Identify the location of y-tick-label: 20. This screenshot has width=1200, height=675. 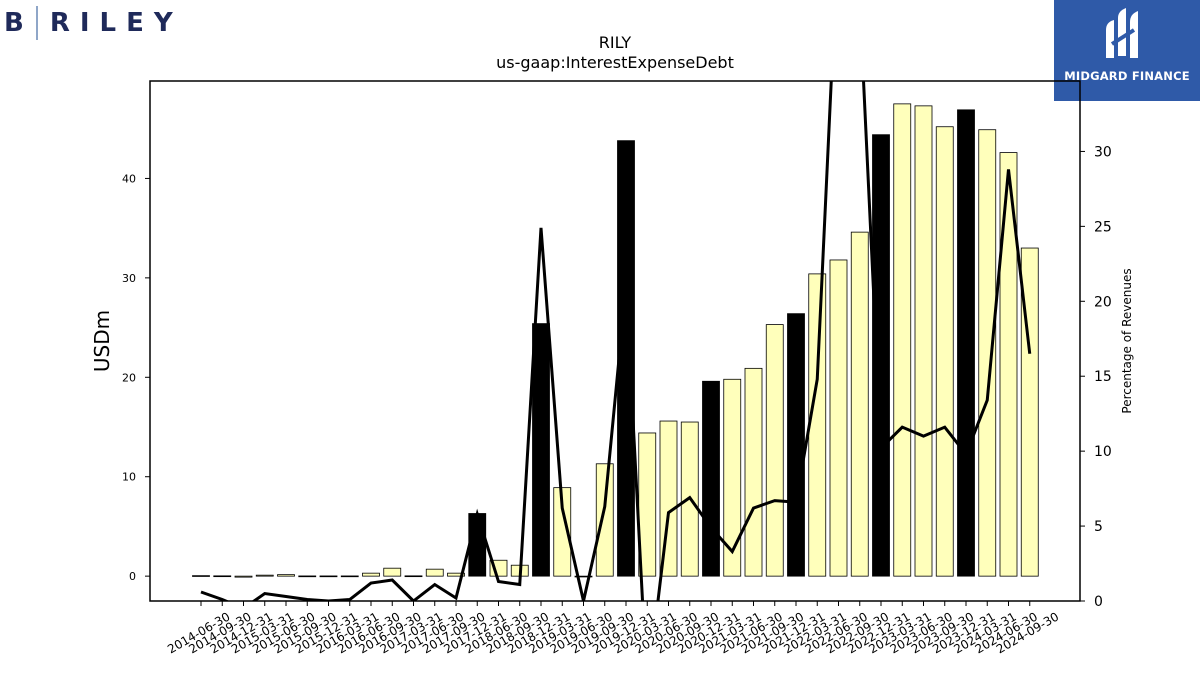
(129, 377).